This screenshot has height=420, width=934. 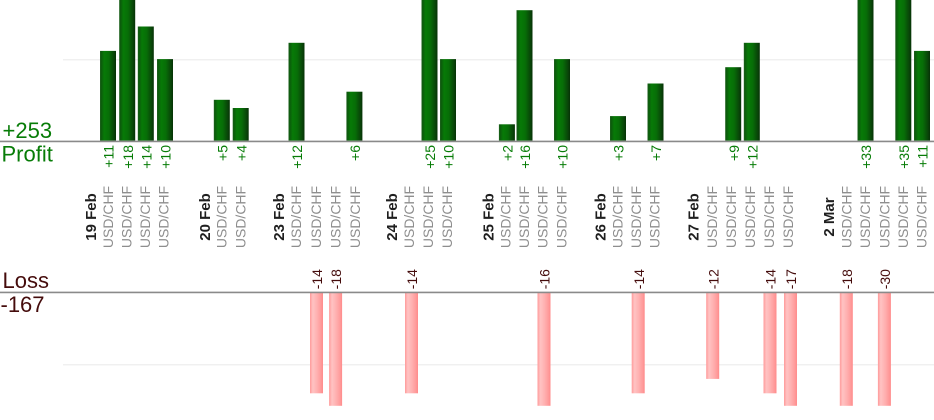 What do you see at coordinates (829, 216) in the screenshot?
I see `svg-text: 2 Mar` at bounding box center [829, 216].